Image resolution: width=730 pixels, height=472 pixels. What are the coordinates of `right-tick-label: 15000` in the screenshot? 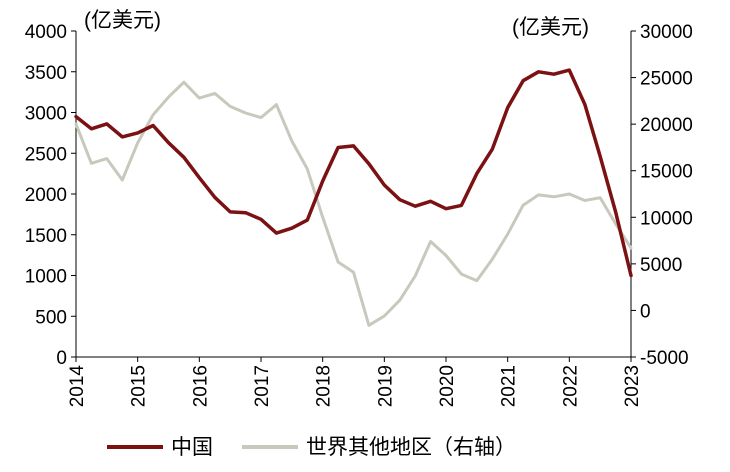 It's located at (666, 172).